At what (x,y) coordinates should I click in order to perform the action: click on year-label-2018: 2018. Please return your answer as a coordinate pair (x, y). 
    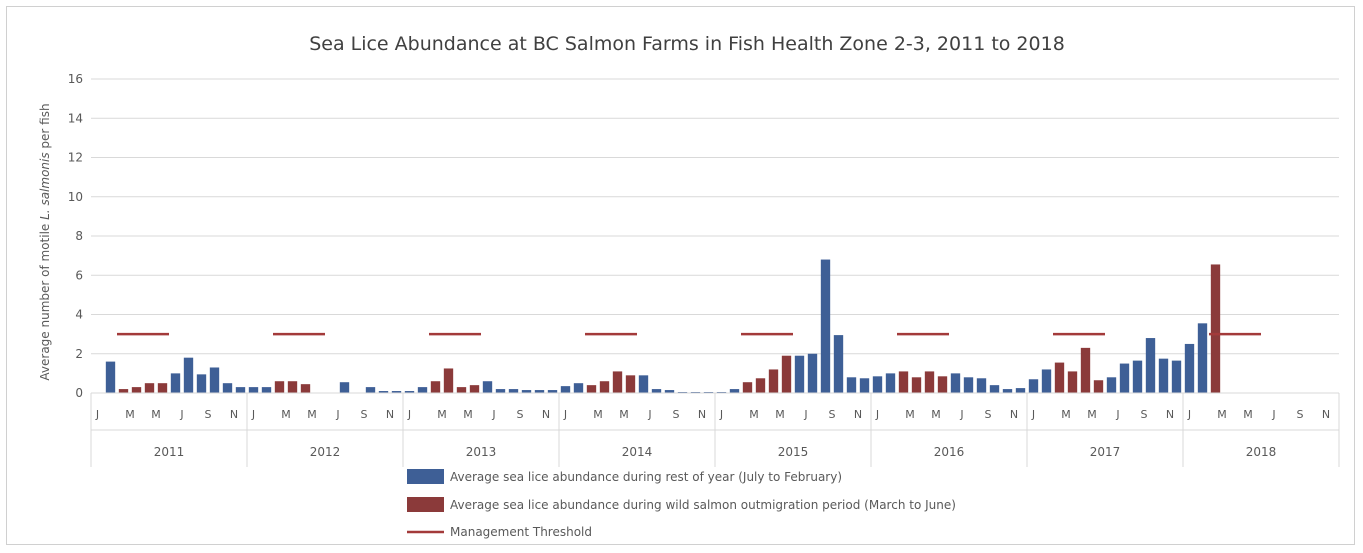
    Looking at the image, I should click on (1261, 452).